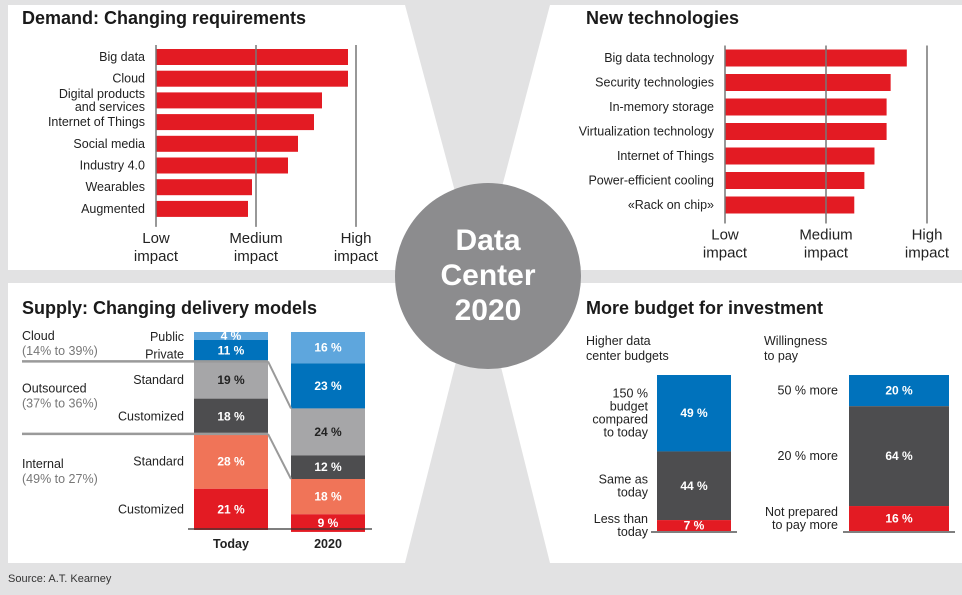 Image resolution: width=962 pixels, height=595 pixels. What do you see at coordinates (115, 187) in the screenshot?
I see `category-label: Wearables` at bounding box center [115, 187].